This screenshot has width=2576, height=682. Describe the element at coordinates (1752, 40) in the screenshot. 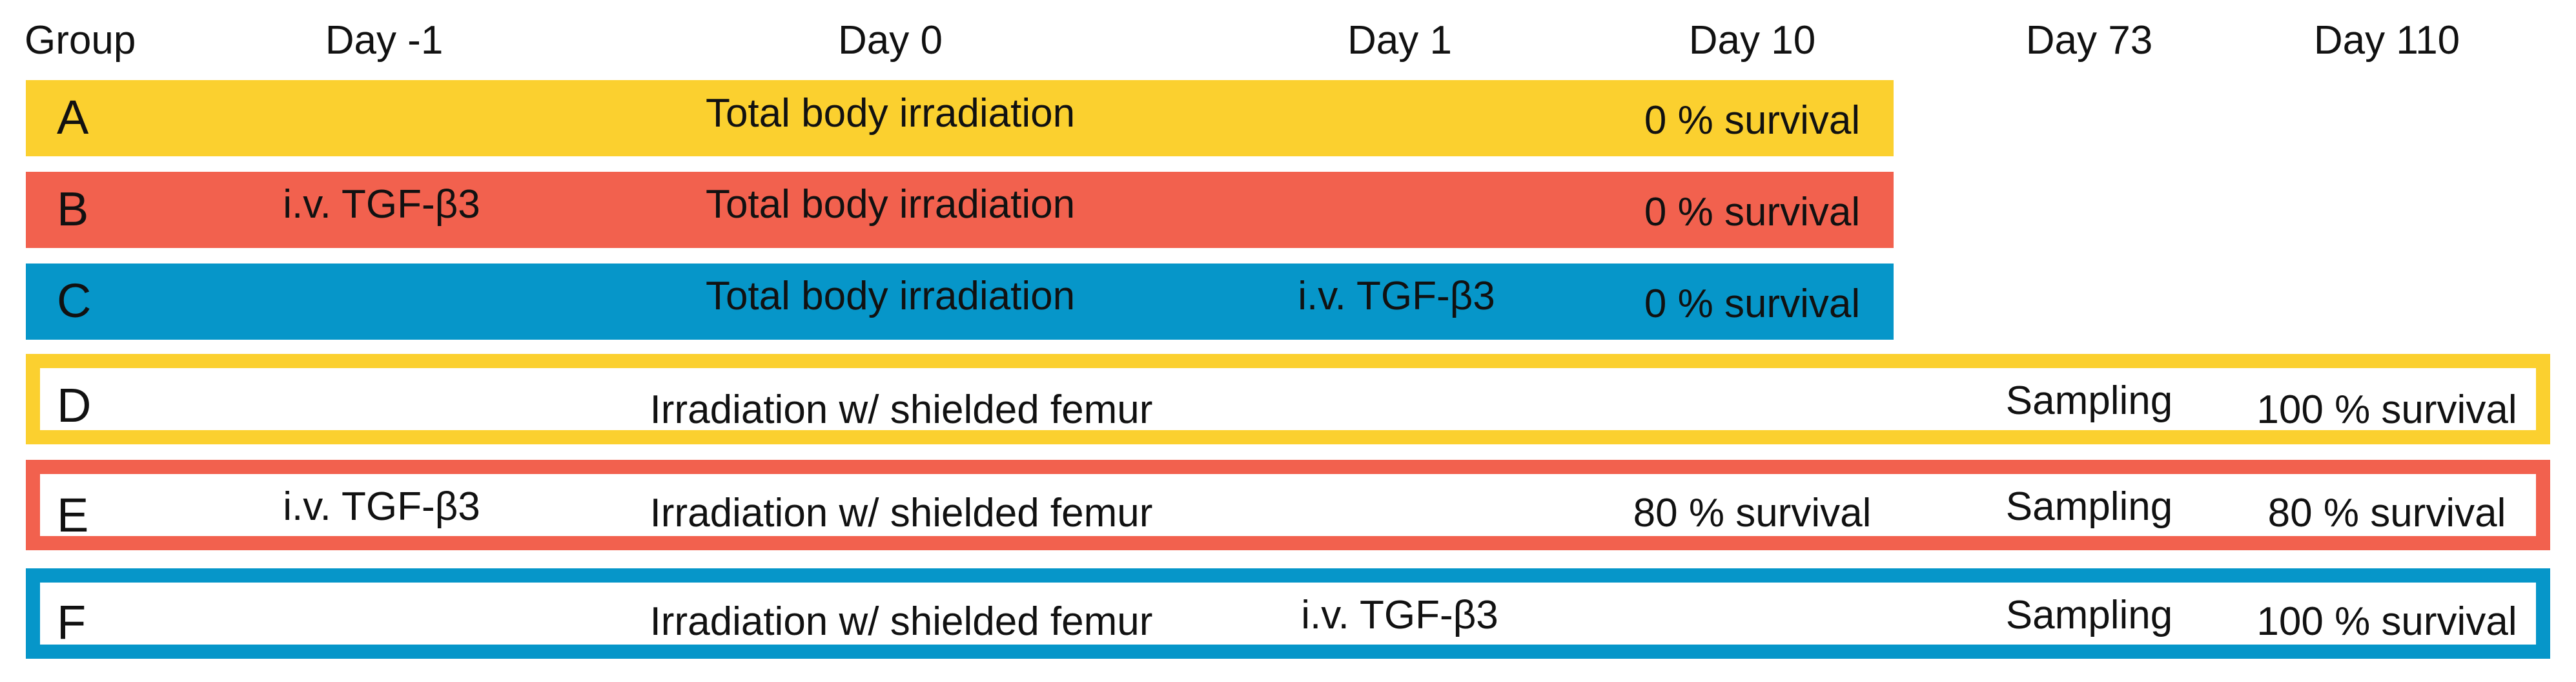

I see `header-day10: Day 10` at that location.